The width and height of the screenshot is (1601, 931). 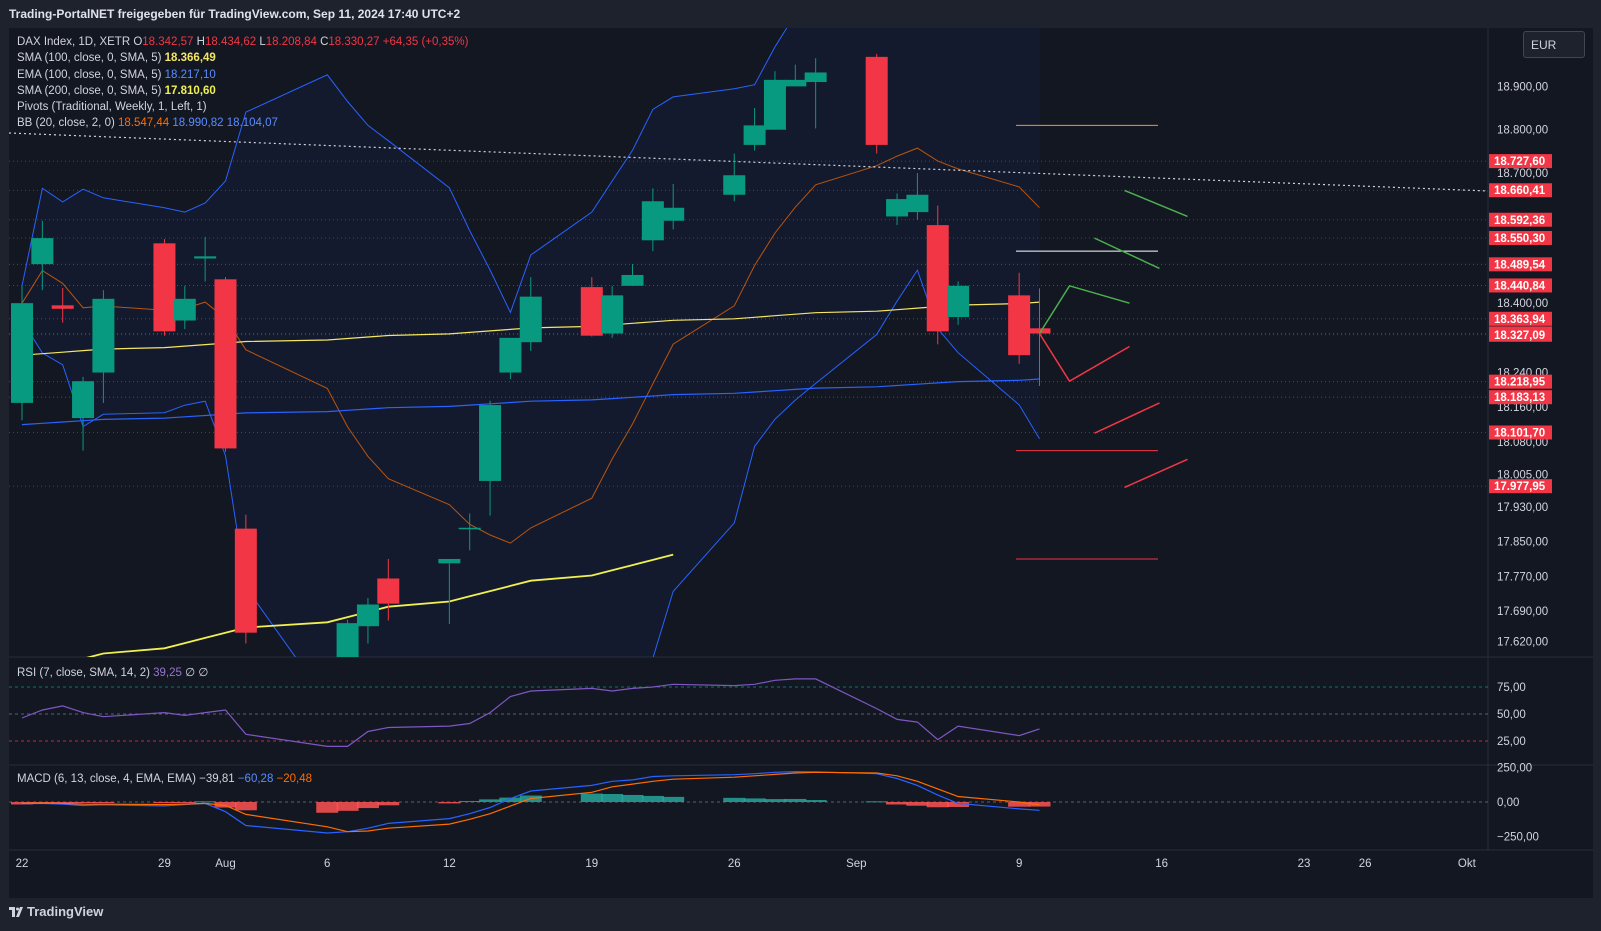 What do you see at coordinates (1519, 162) in the screenshot?
I see `price-label-text: 18.727,60` at bounding box center [1519, 162].